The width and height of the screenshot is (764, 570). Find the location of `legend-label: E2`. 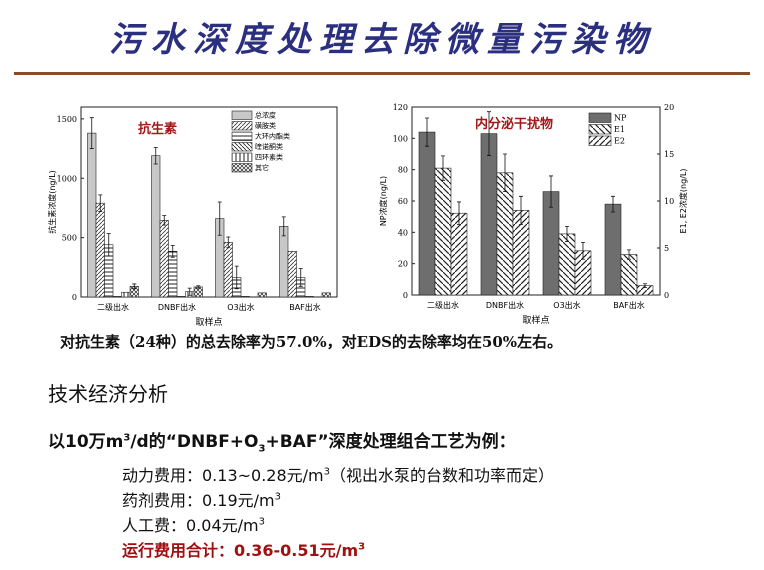

legend-label: E2 is located at coordinates (619, 141).